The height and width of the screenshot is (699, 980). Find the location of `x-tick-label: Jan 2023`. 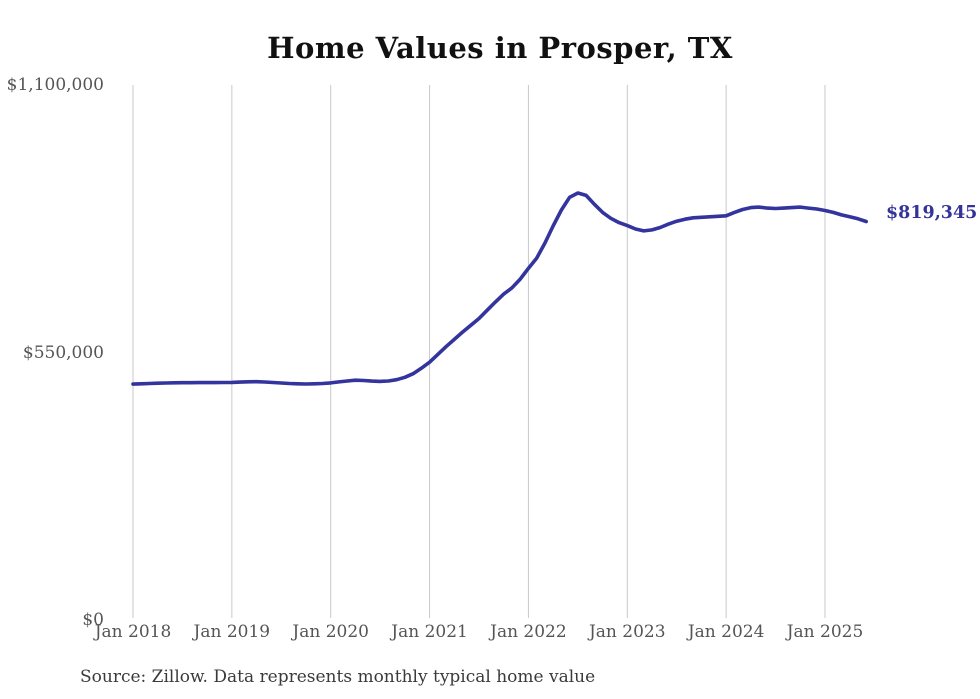

x-tick-label: Jan 2023 is located at coordinates (627, 632).